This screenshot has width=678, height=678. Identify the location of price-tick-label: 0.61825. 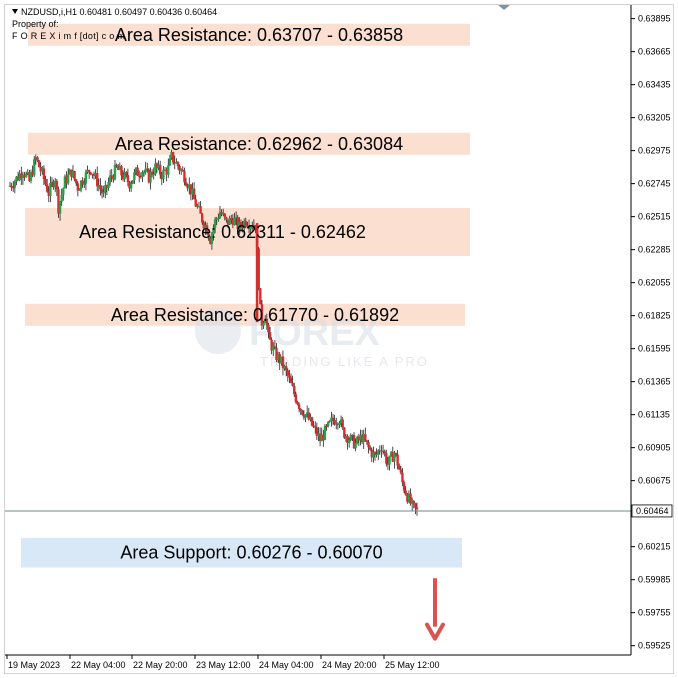
(654, 316).